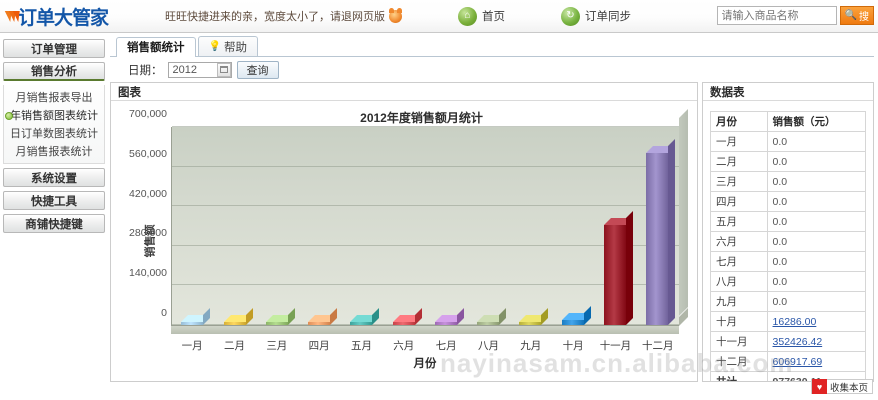 The height and width of the screenshot is (400, 878). Describe the element at coordinates (596, 16) in the screenshot. I see `nav-item-order-sync: ↻ 订单同步` at that location.